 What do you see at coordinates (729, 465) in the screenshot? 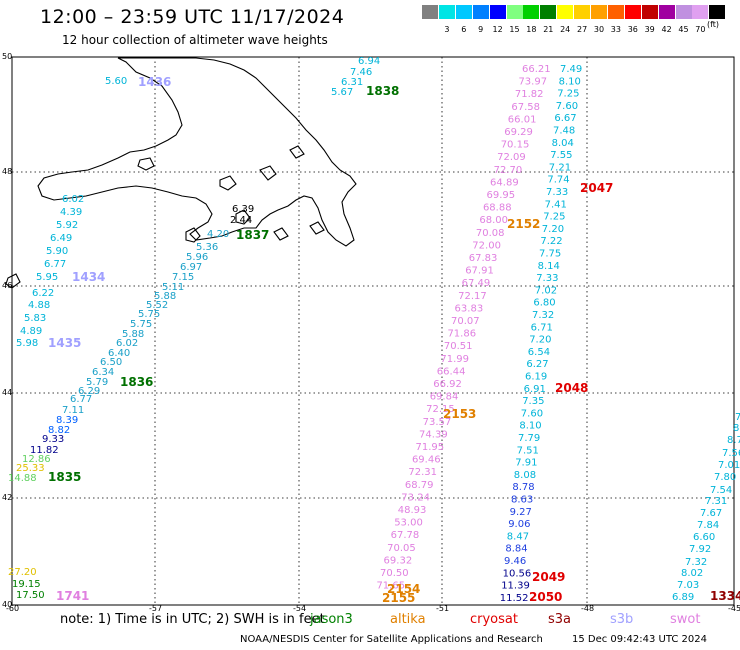
I see `wave-height-label: 7.01` at bounding box center [729, 465].